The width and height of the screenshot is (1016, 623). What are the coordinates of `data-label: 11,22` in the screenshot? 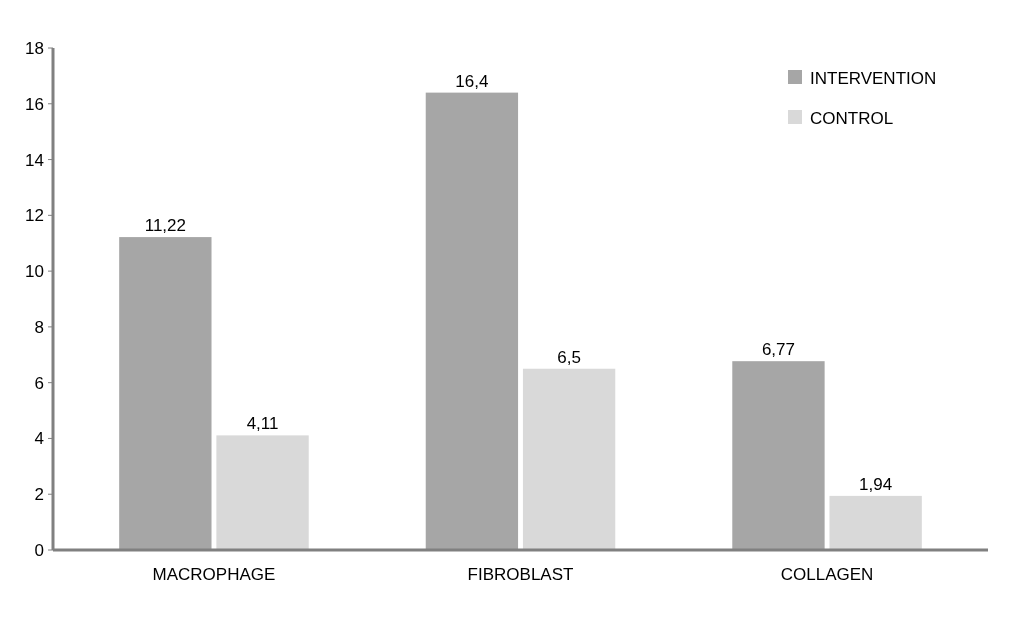 It's located at (165, 226).